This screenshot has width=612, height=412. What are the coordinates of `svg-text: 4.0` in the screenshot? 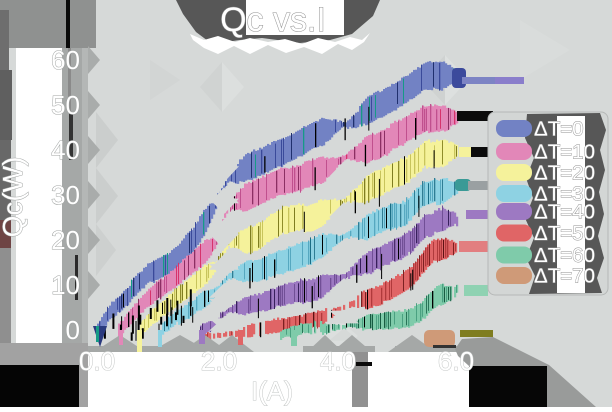 It's located at (338, 361).